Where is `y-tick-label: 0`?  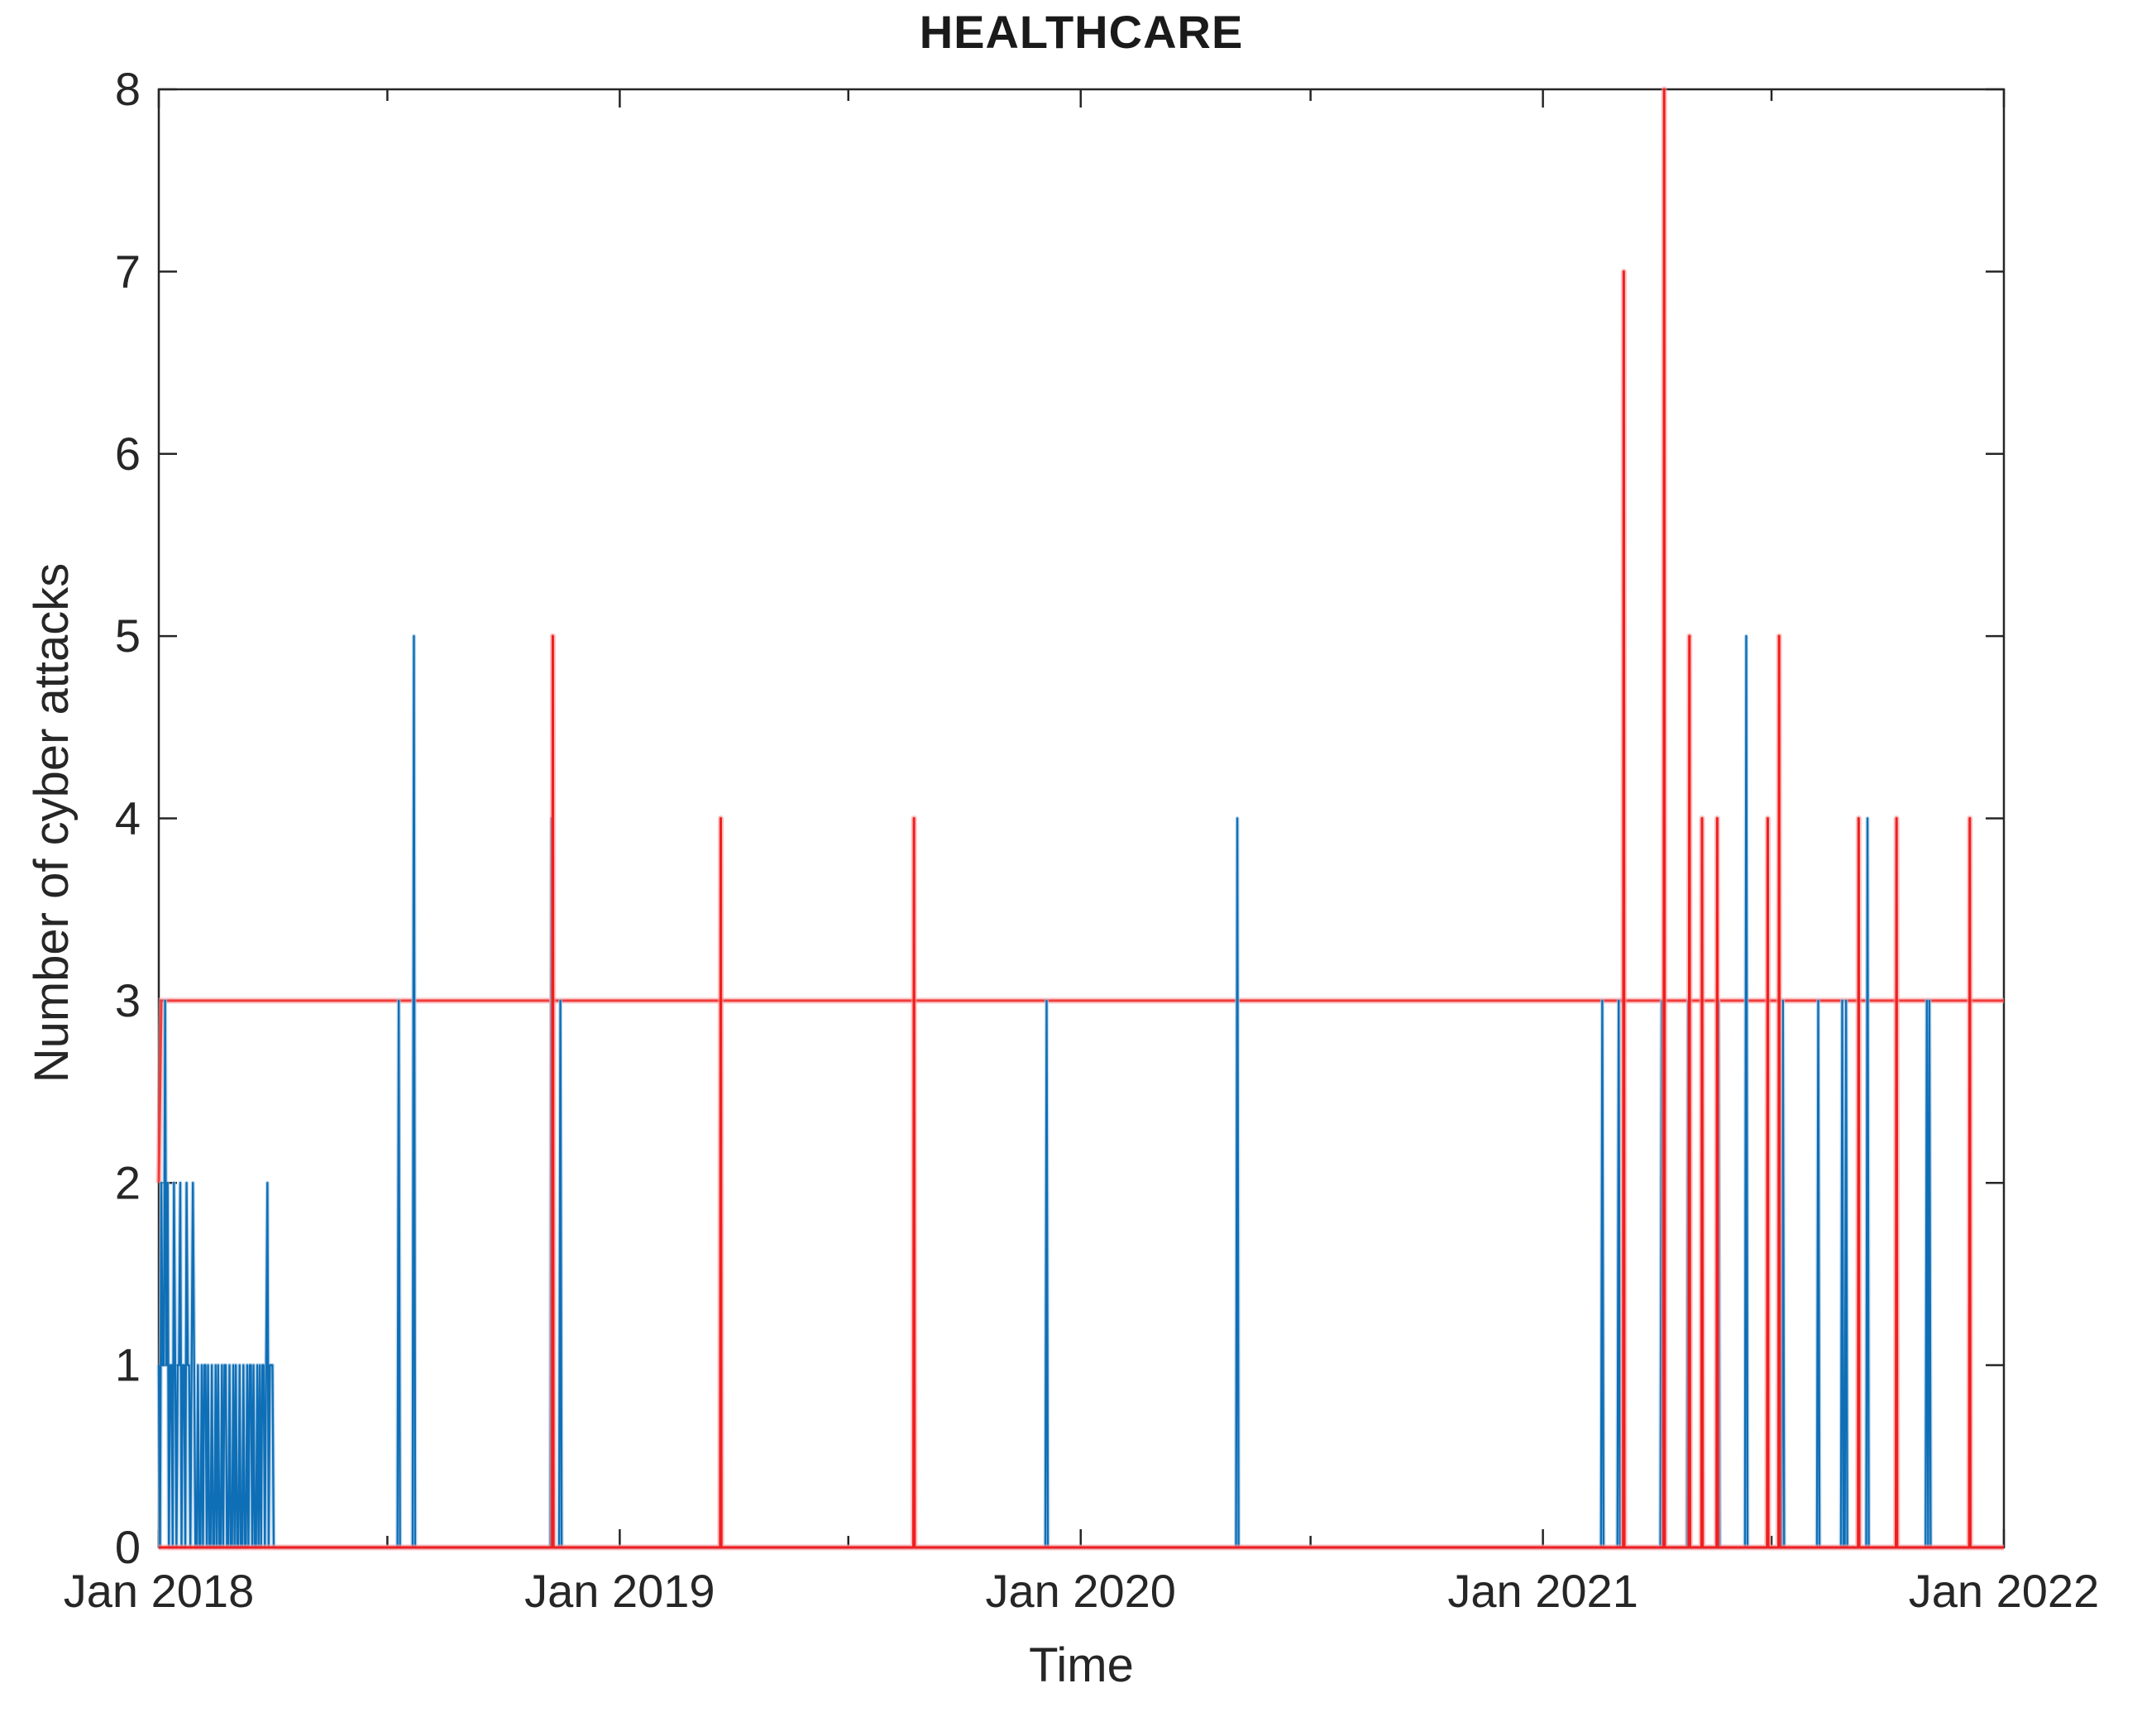 y-tick-label: 0 is located at coordinates (128, 1547).